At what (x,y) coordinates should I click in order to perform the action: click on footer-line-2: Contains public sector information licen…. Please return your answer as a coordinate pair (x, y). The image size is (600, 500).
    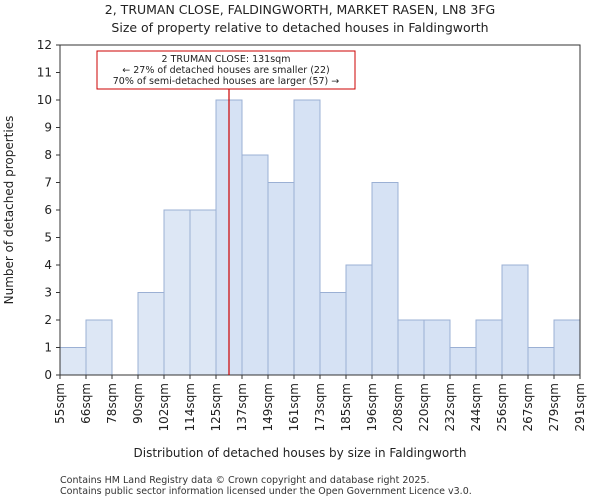
    Looking at the image, I should click on (266, 491).